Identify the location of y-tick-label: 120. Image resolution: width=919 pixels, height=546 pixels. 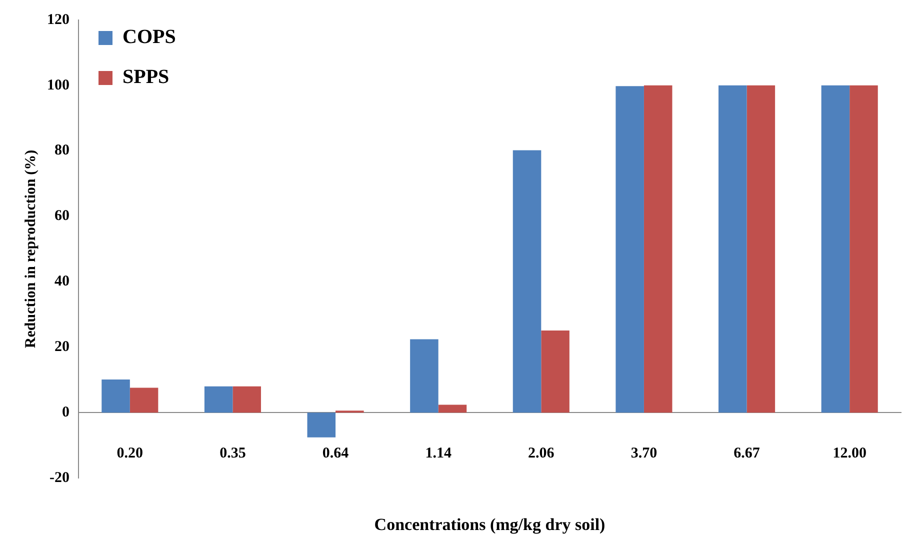
(58, 20).